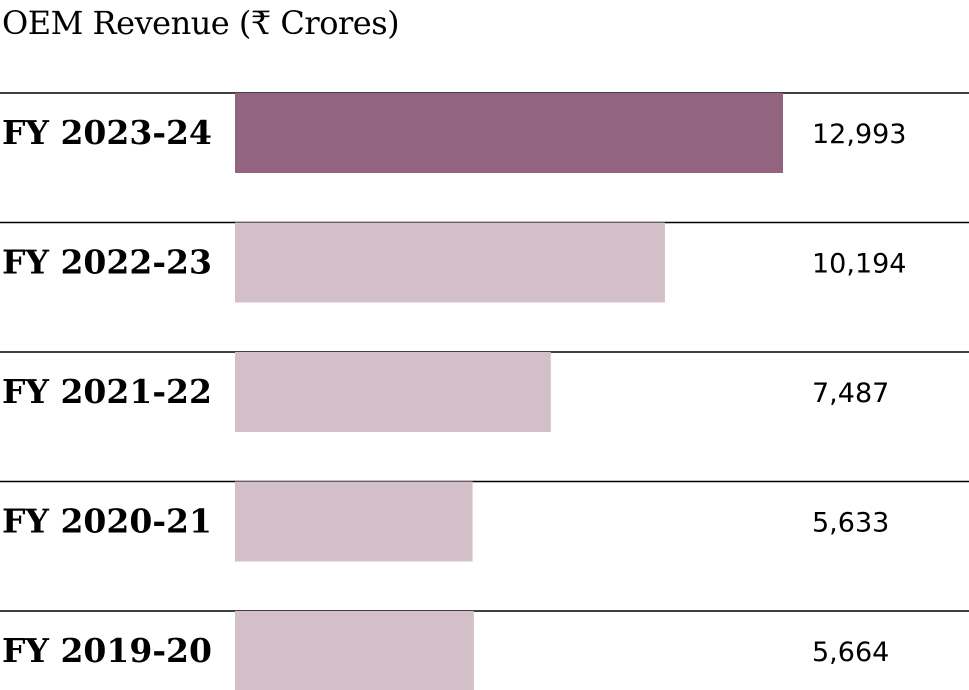 This screenshot has height=690, width=969. I want to click on value-label: 5,664, so click(850, 652).